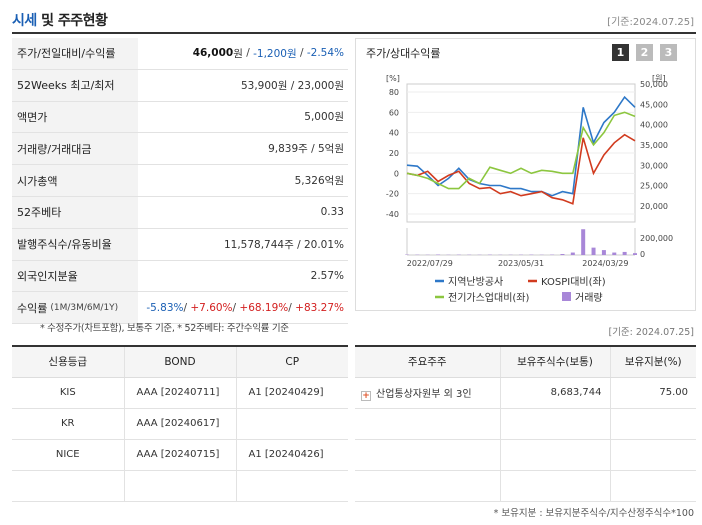  Describe the element at coordinates (68, 455) in the screenshot. I see `credit-agency: NICE` at that location.